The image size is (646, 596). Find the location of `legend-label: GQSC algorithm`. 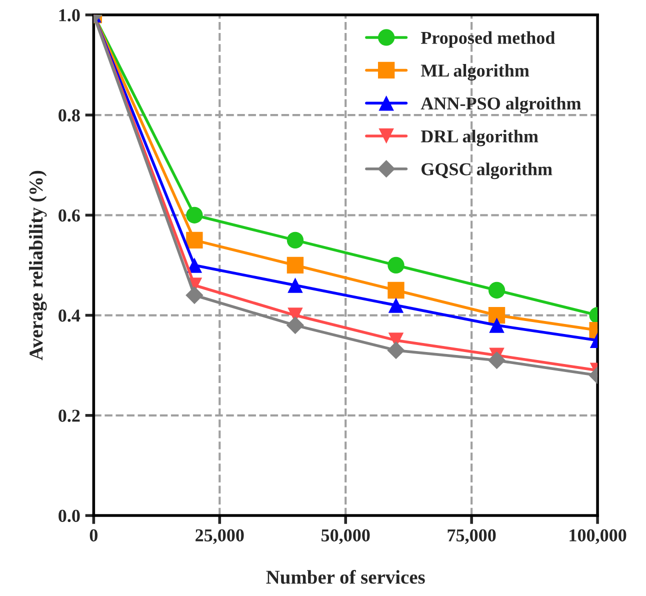

legend-label: GQSC algorithm is located at coordinates (487, 171).